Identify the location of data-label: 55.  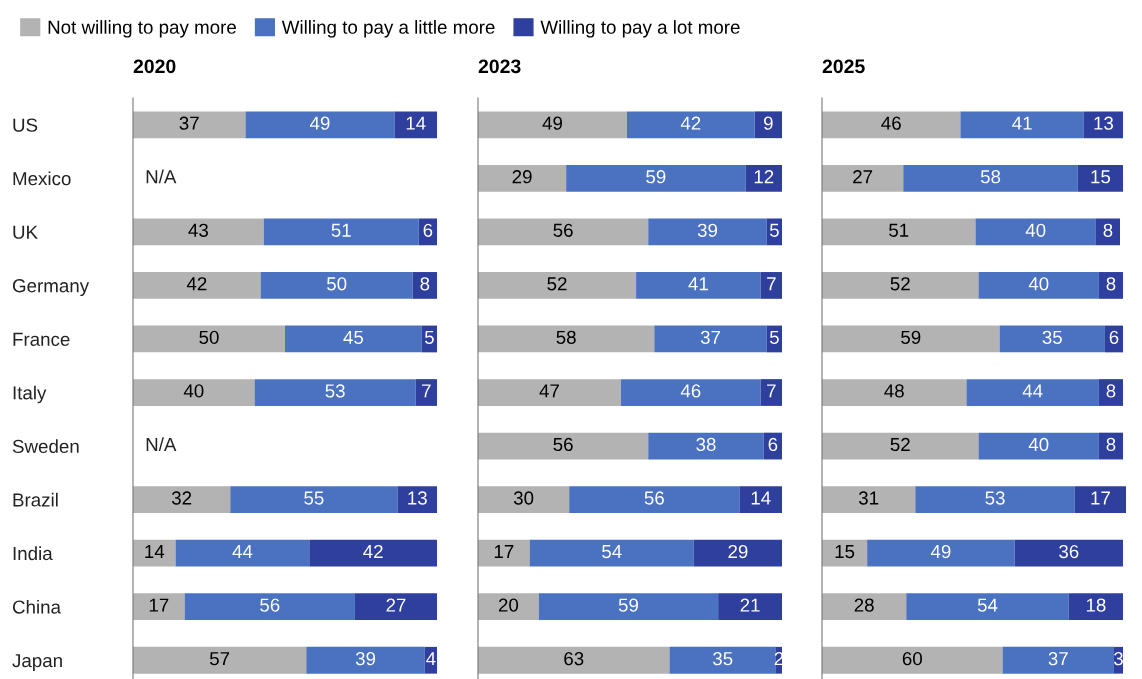
(314, 498).